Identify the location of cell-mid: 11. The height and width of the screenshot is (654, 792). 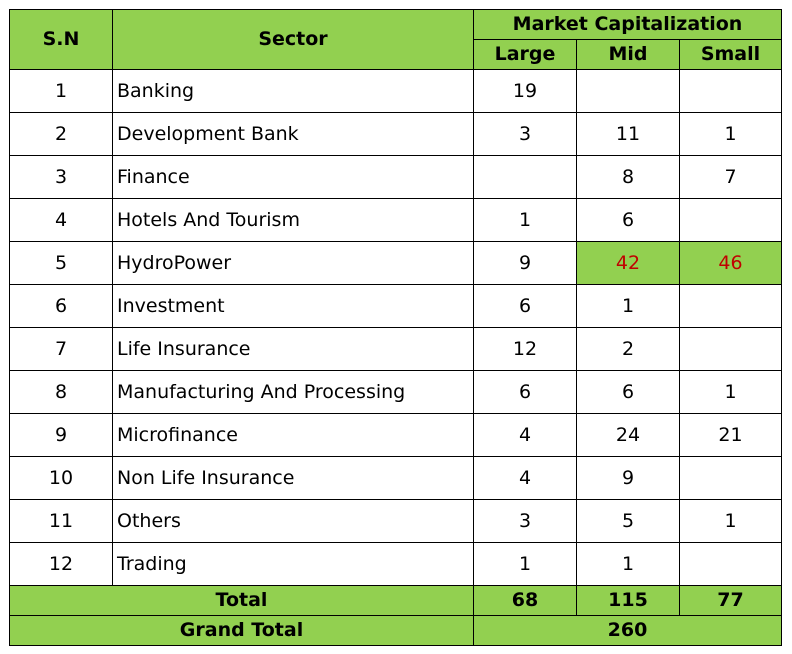
(628, 134).